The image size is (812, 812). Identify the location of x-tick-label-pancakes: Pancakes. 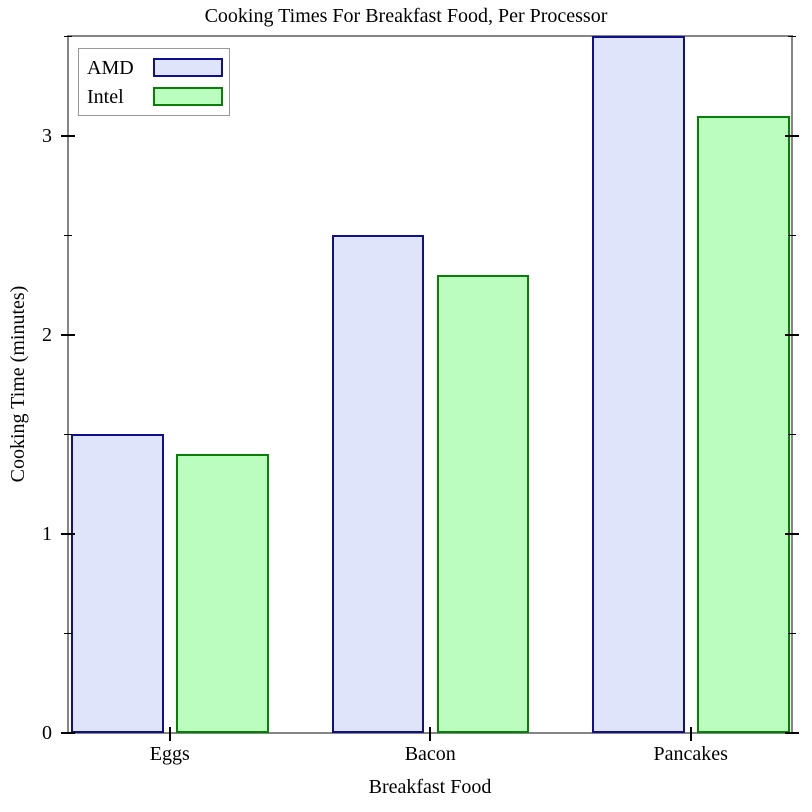
(690, 754).